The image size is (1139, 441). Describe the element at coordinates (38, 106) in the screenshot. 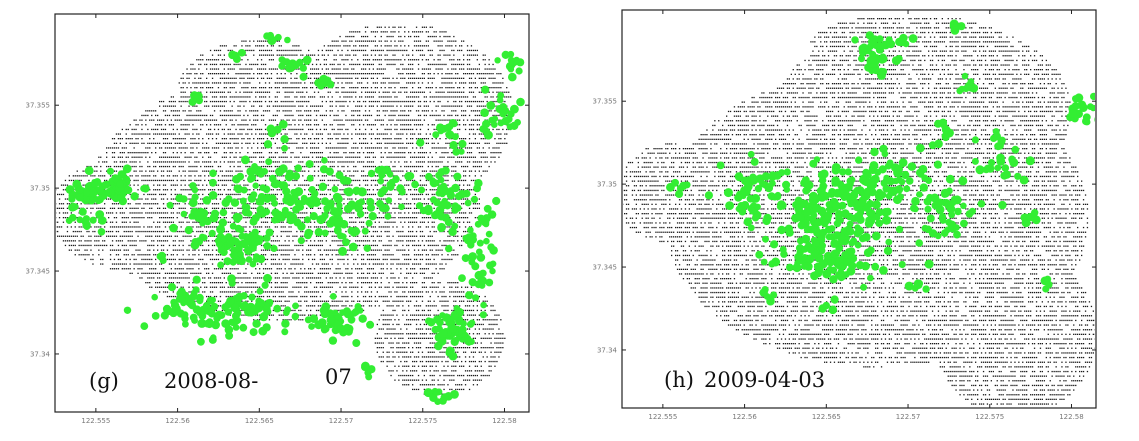

I see `y-tick-label: 37.355` at that location.